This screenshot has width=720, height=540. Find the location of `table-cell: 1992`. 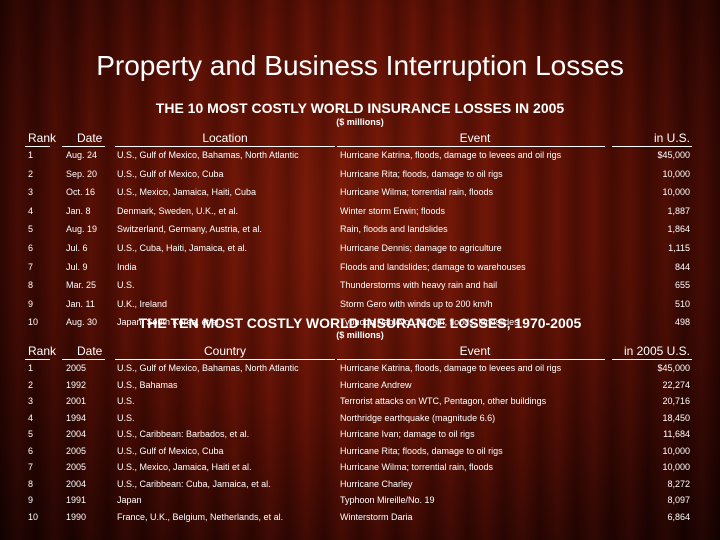

table-cell: 1992 is located at coordinates (76, 384).